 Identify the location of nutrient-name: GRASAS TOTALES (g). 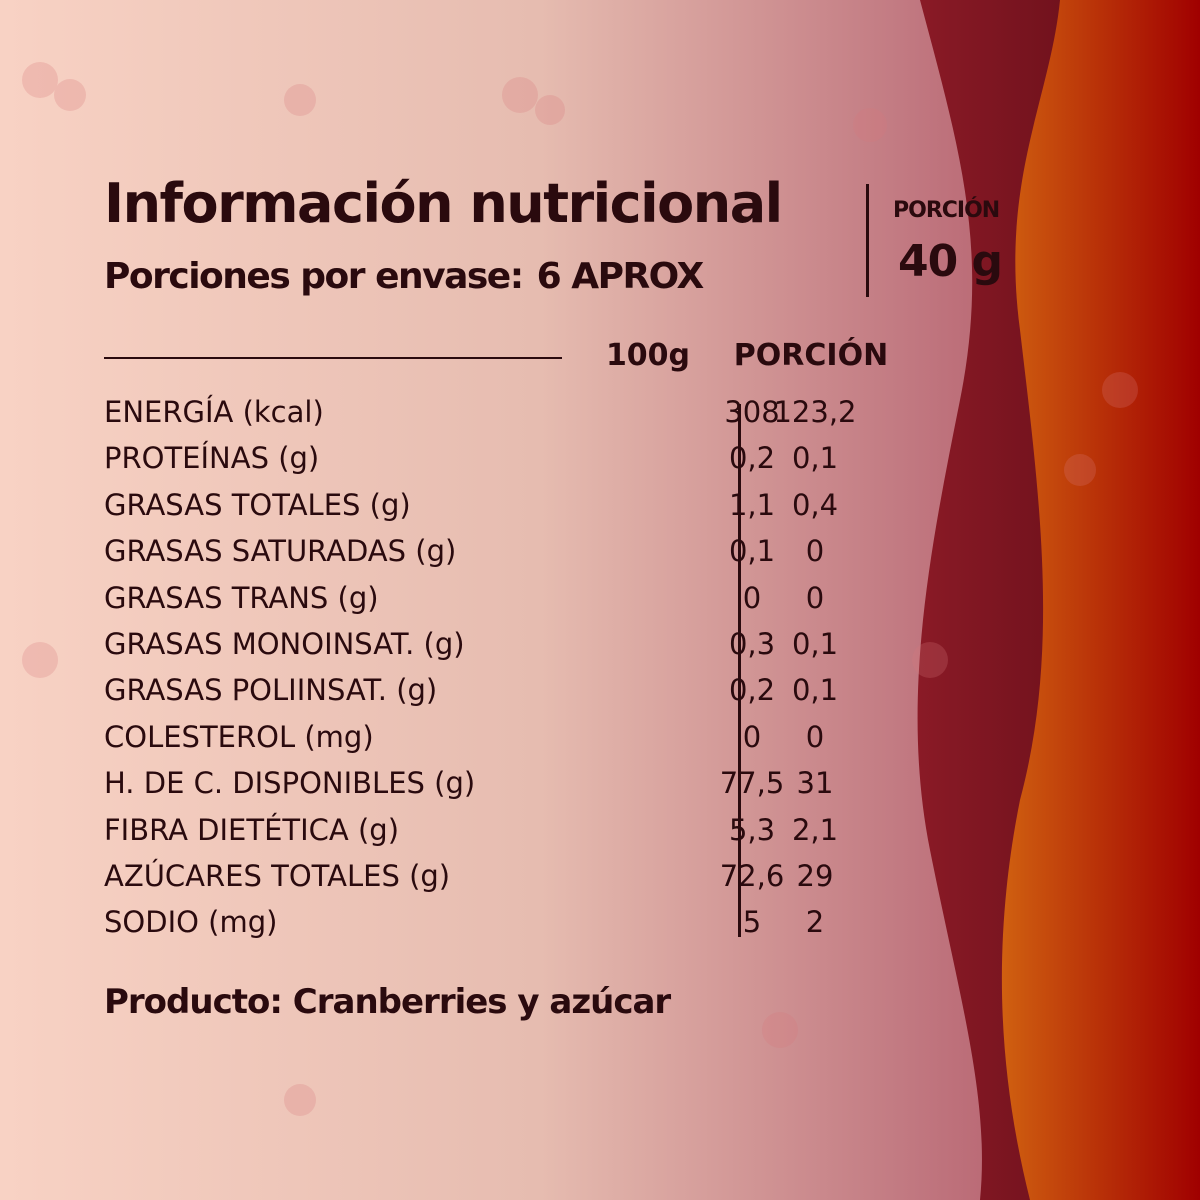
(257, 504).